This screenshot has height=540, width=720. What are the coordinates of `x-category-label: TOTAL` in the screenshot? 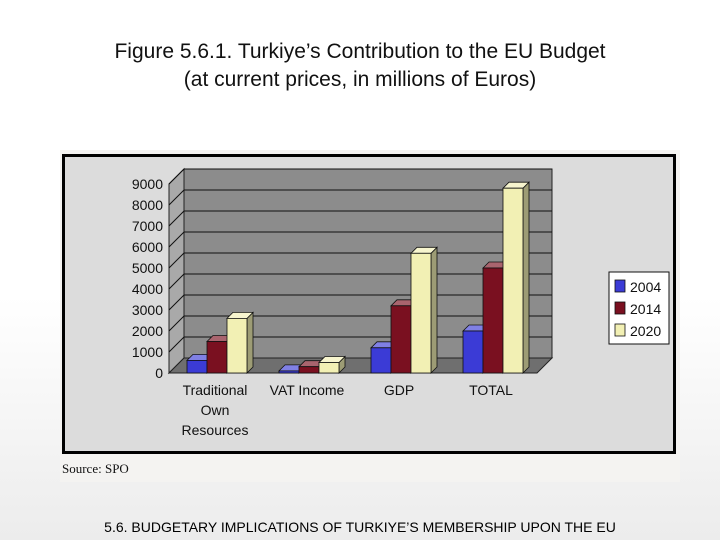 It's located at (491, 390).